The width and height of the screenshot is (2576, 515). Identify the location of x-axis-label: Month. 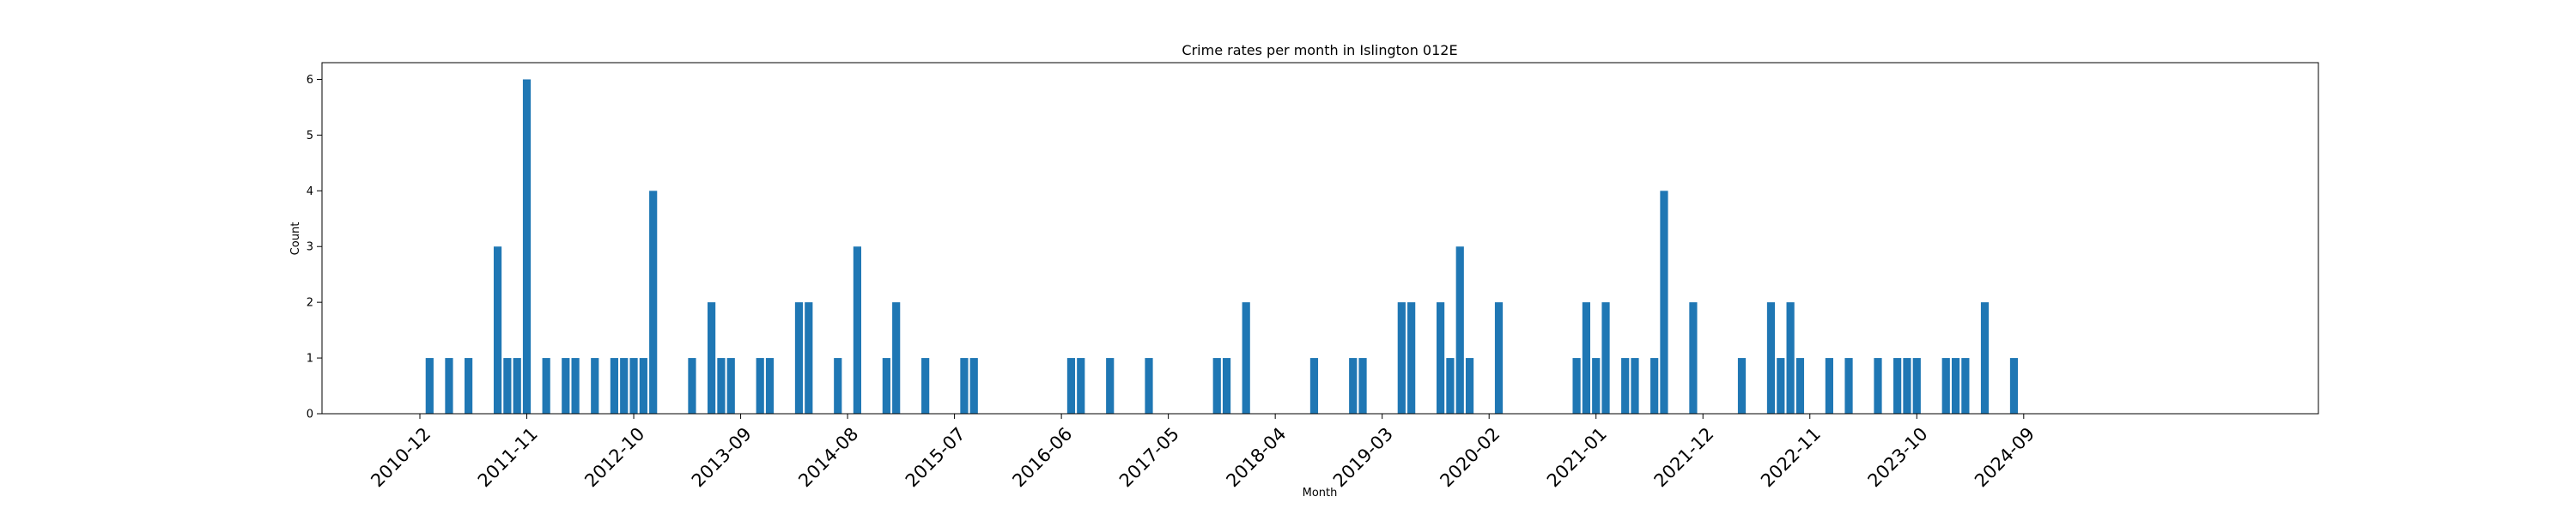
(1320, 493).